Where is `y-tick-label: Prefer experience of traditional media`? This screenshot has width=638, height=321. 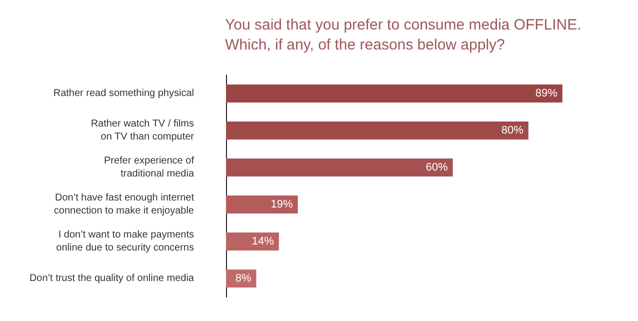
y-tick-label: Prefer experience of traditional media is located at coordinates (149, 168).